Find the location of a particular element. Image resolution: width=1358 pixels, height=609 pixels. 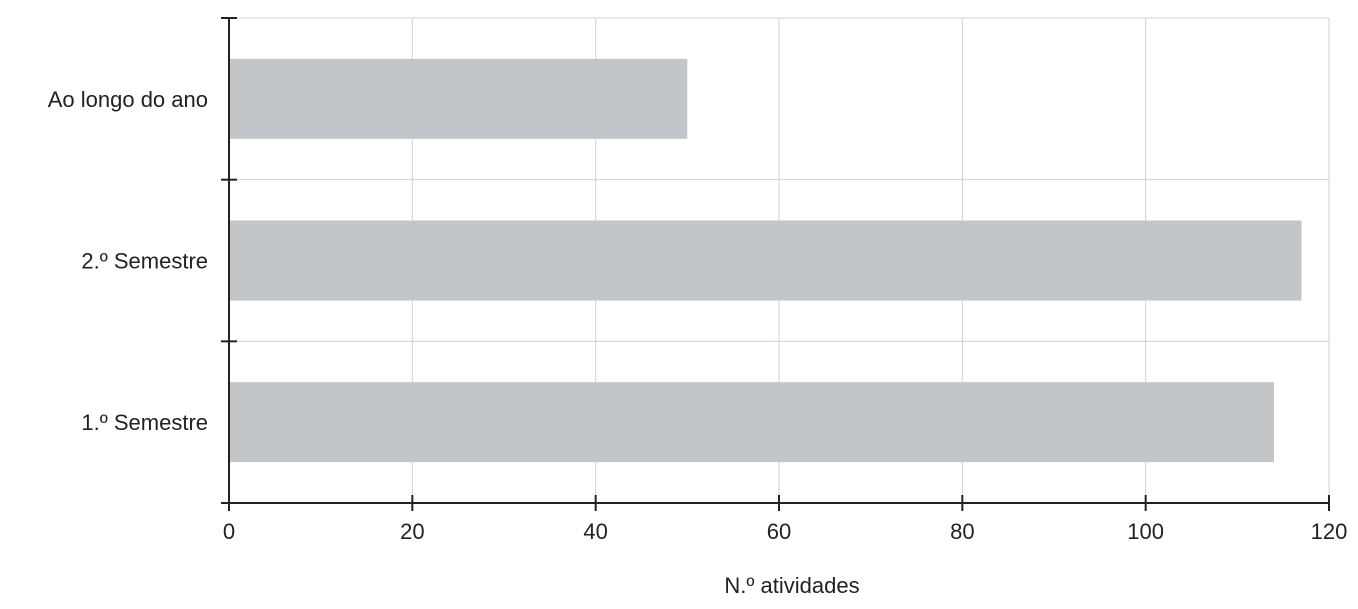

category-label: 1.º Semestre is located at coordinates (144, 422).